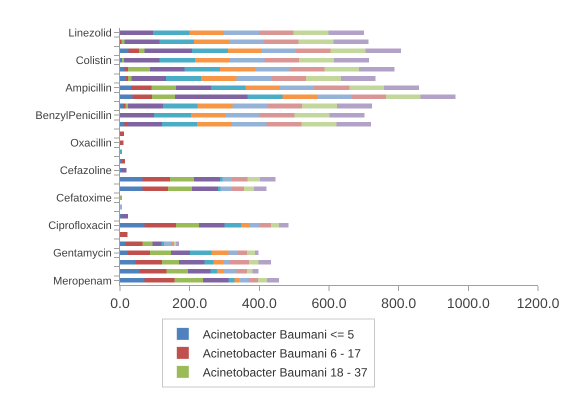 Image resolution: width=573 pixels, height=420 pixels. I want to click on y-tick-label: Colistin, so click(94, 60).